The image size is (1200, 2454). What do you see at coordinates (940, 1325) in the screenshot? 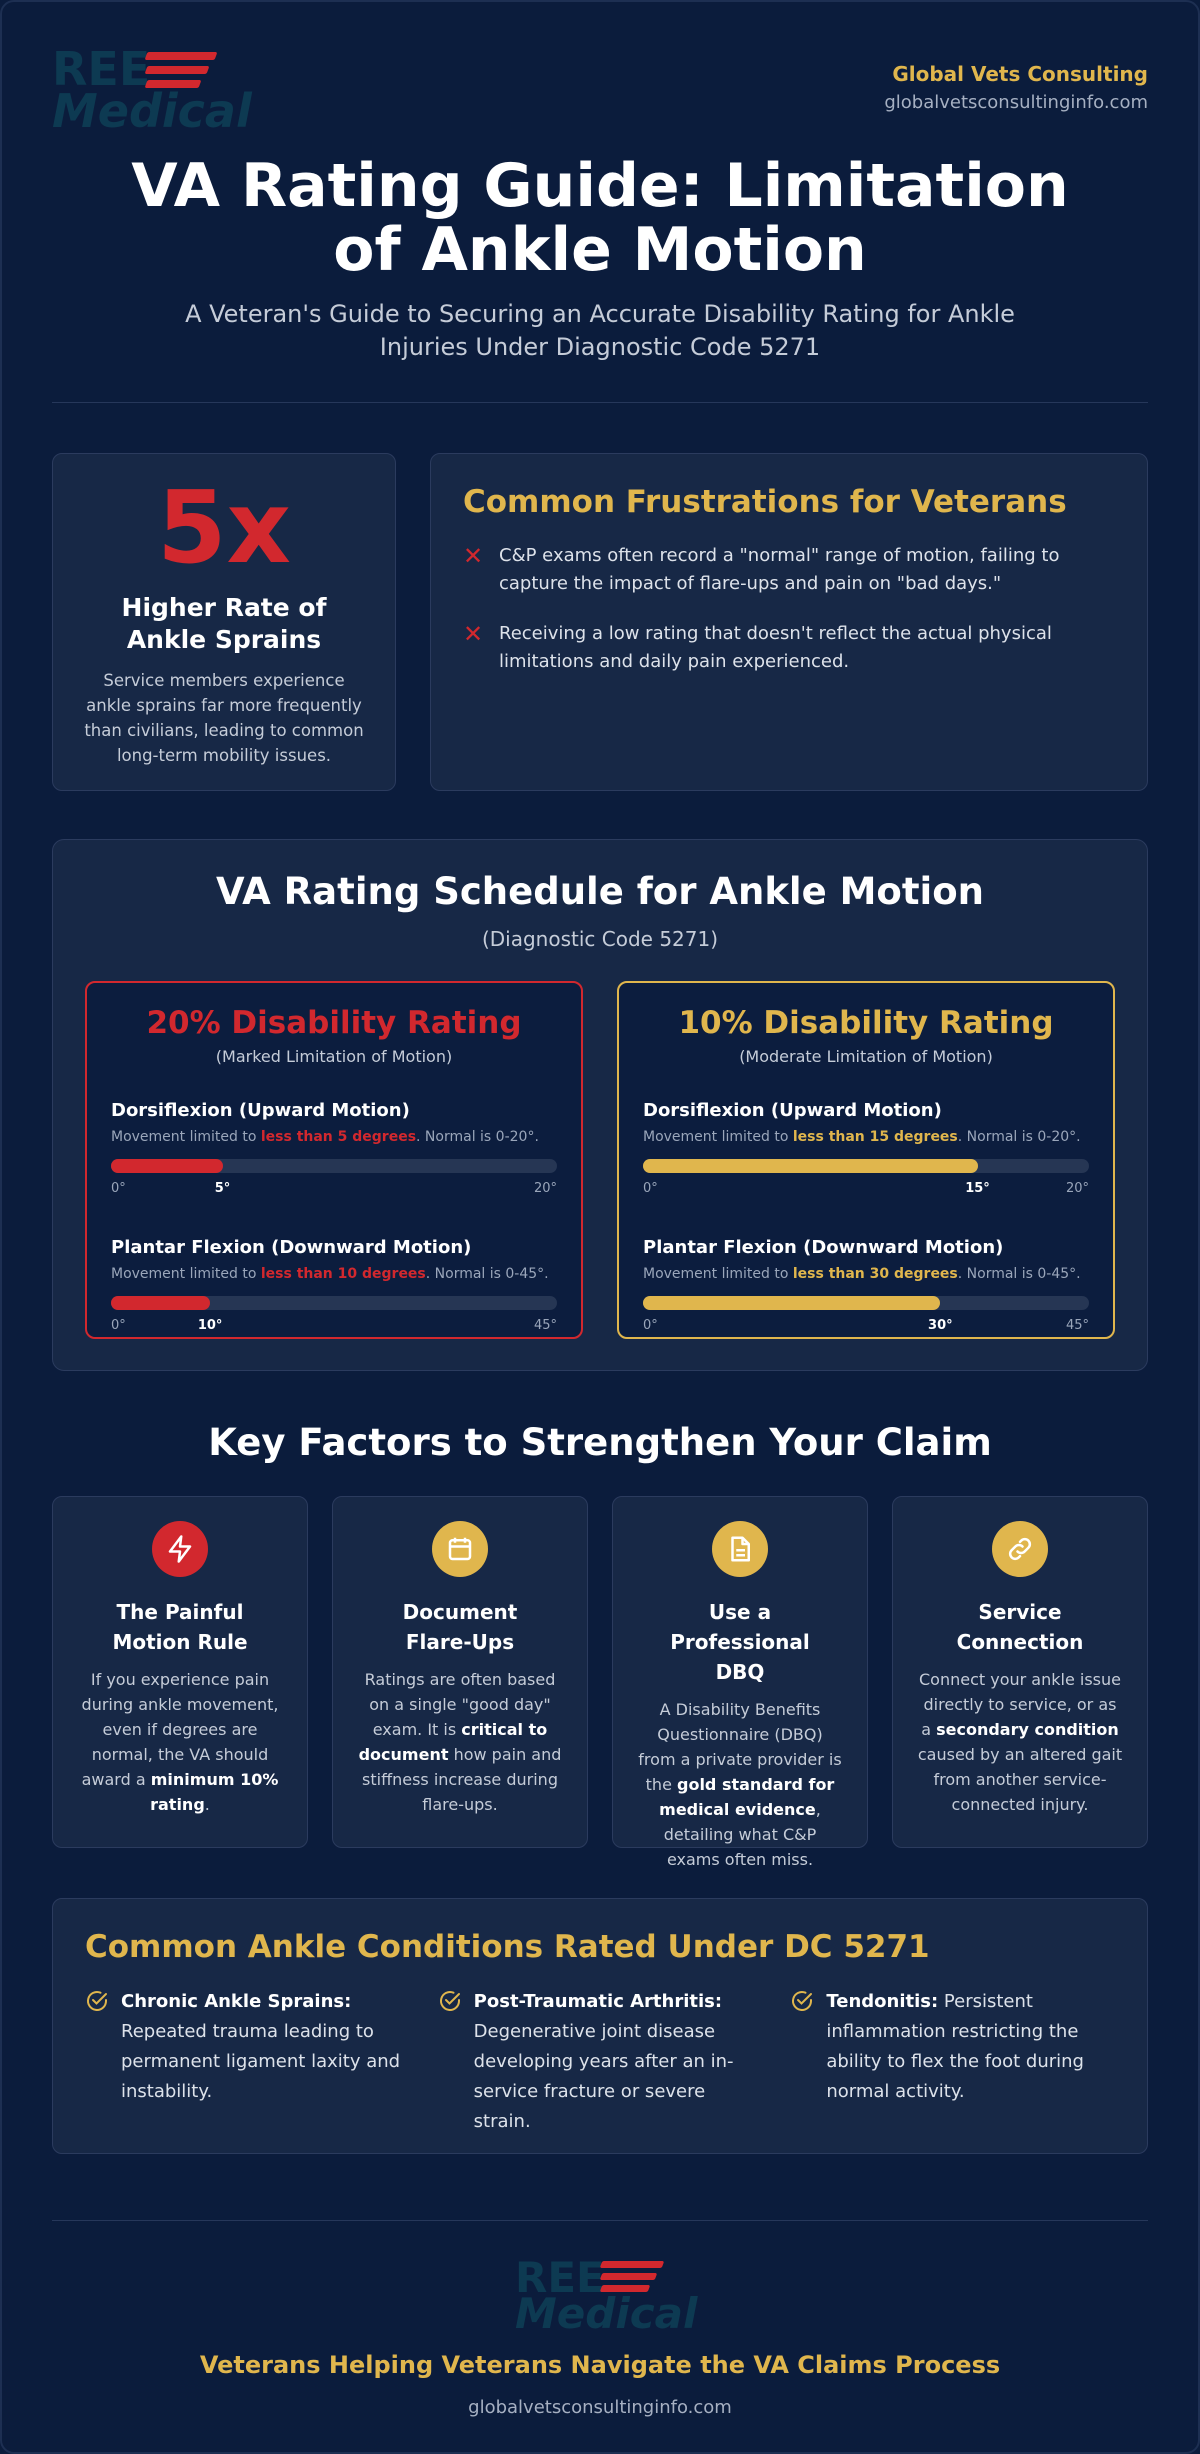
I see `scale-value: 30°` at bounding box center [940, 1325].